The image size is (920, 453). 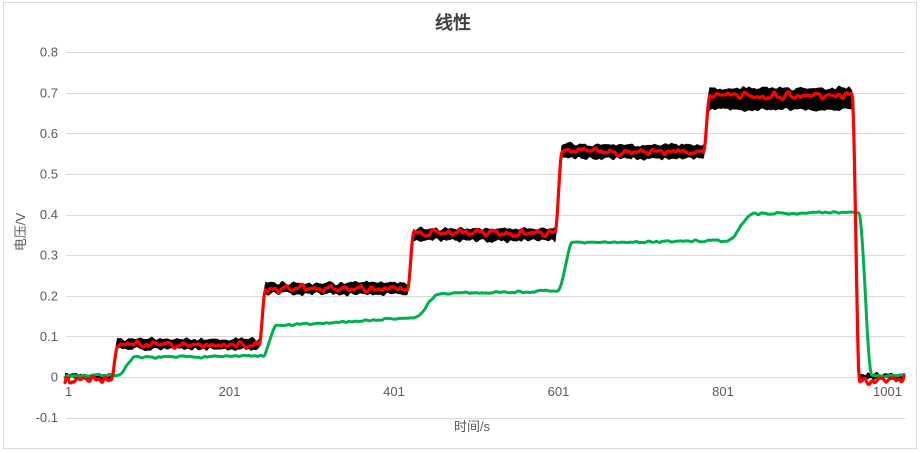 What do you see at coordinates (723, 391) in the screenshot?
I see `x-tick-label: 801` at bounding box center [723, 391].